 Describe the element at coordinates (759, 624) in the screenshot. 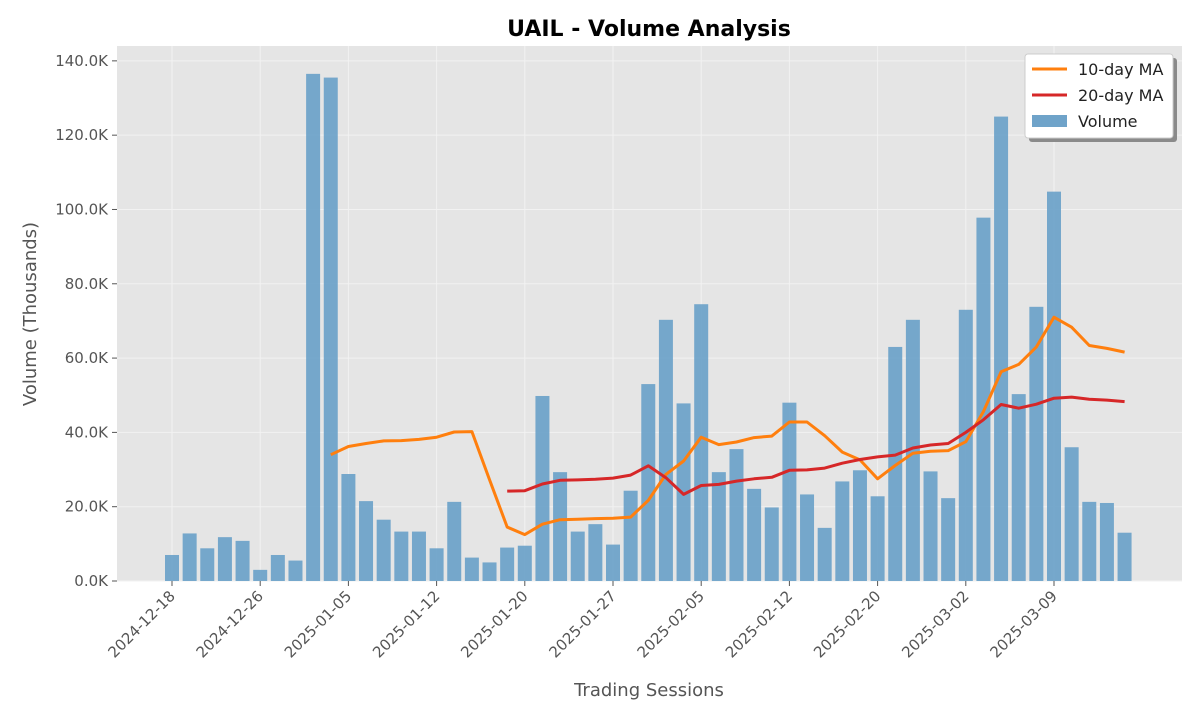

I see `x-tick-label: 2025-02-12` at that location.